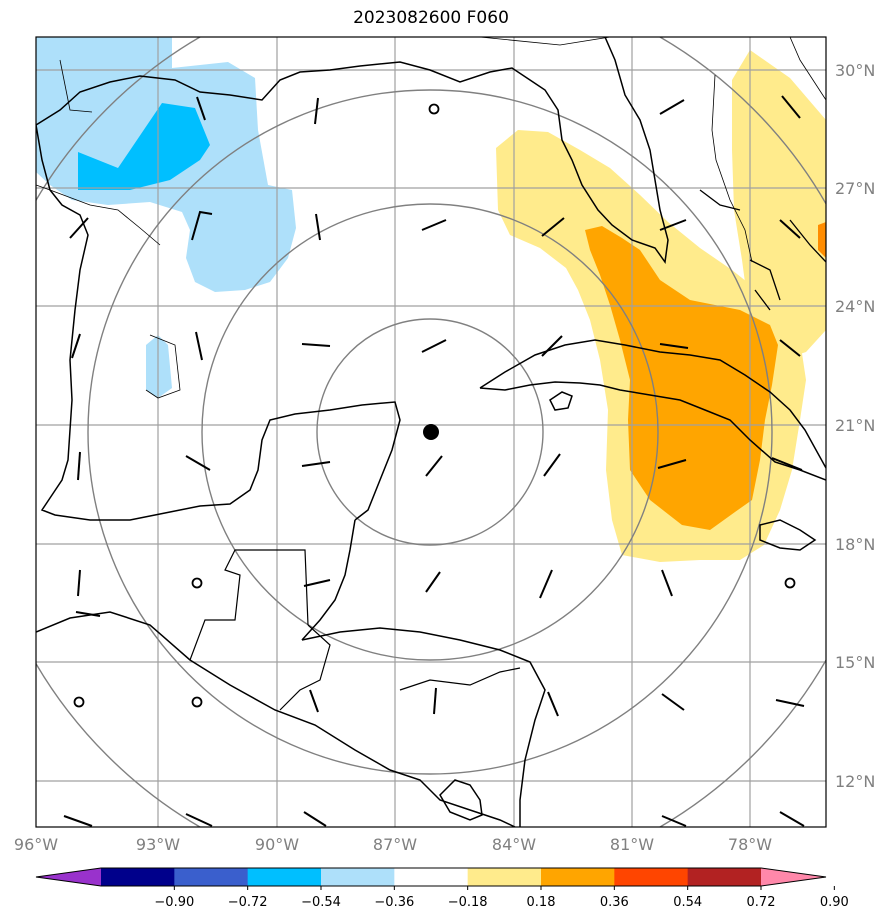 Image resolution: width=896 pixels, height=924 pixels. Describe the element at coordinates (461, 800) in the screenshot. I see `lake-nicaragua` at that location.